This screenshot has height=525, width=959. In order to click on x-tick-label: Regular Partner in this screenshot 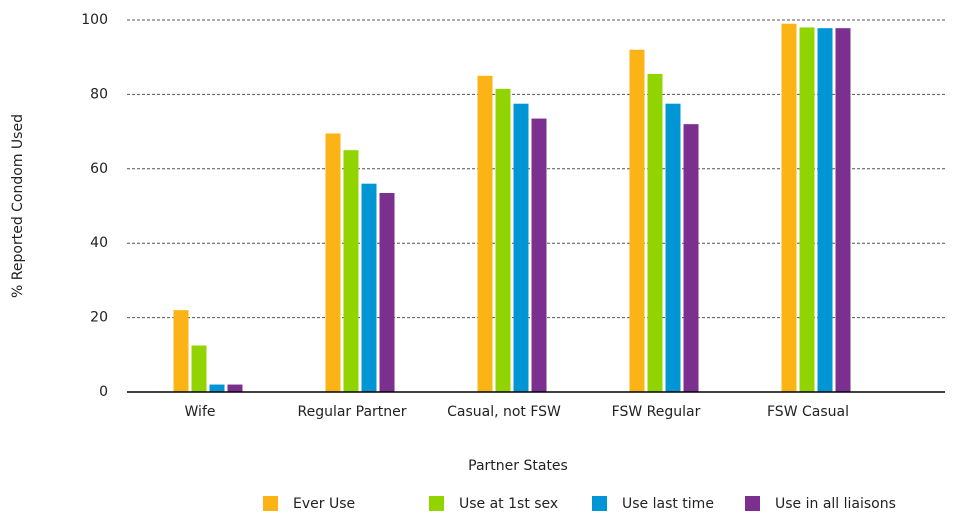, I will do `click(351, 412)`.